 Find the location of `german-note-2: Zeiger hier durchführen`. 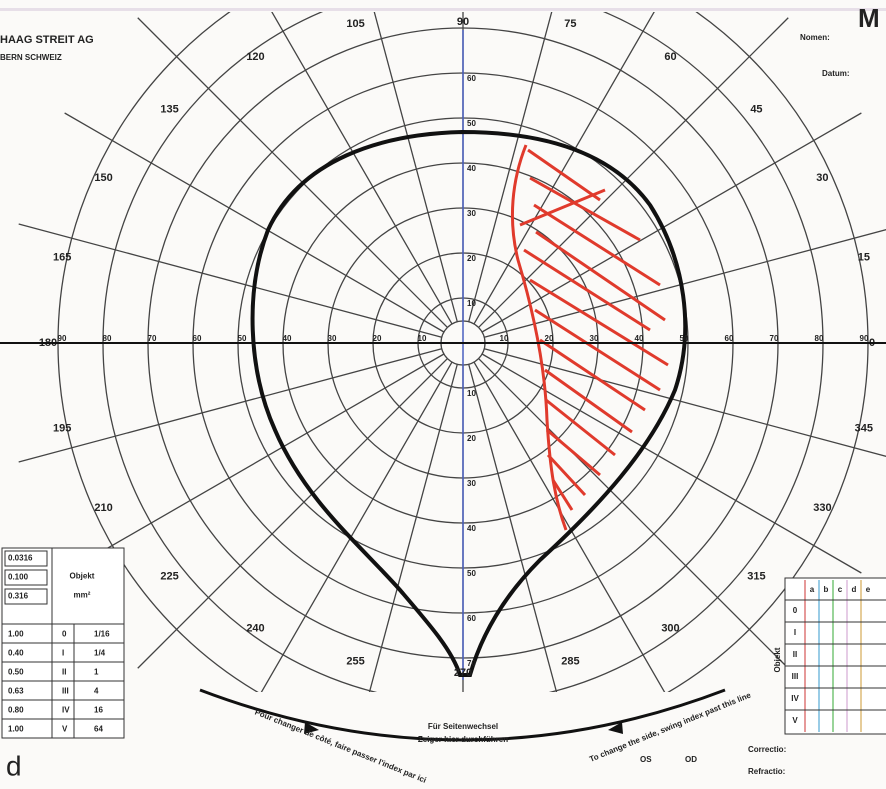

german-note-2: Zeiger hier durchführen is located at coordinates (463, 739).